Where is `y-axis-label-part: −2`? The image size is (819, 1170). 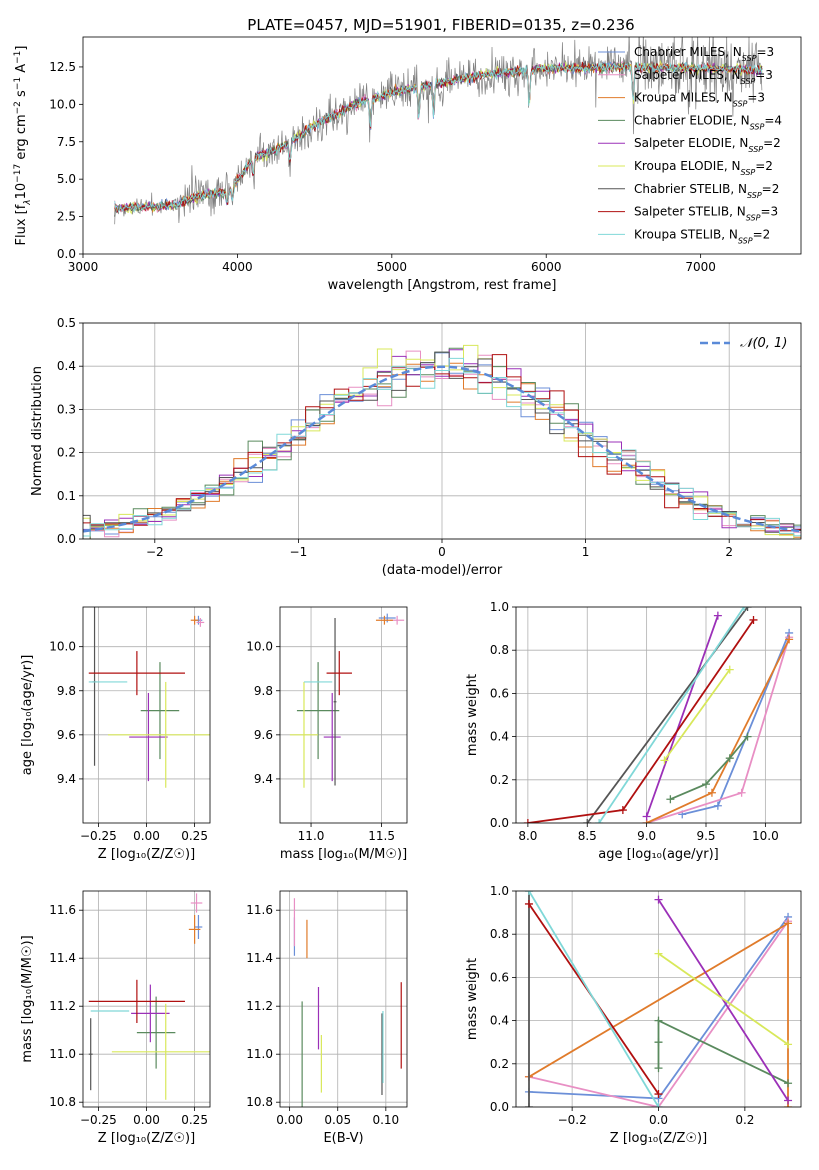
y-axis-label-part: −2 is located at coordinates (18, 107).